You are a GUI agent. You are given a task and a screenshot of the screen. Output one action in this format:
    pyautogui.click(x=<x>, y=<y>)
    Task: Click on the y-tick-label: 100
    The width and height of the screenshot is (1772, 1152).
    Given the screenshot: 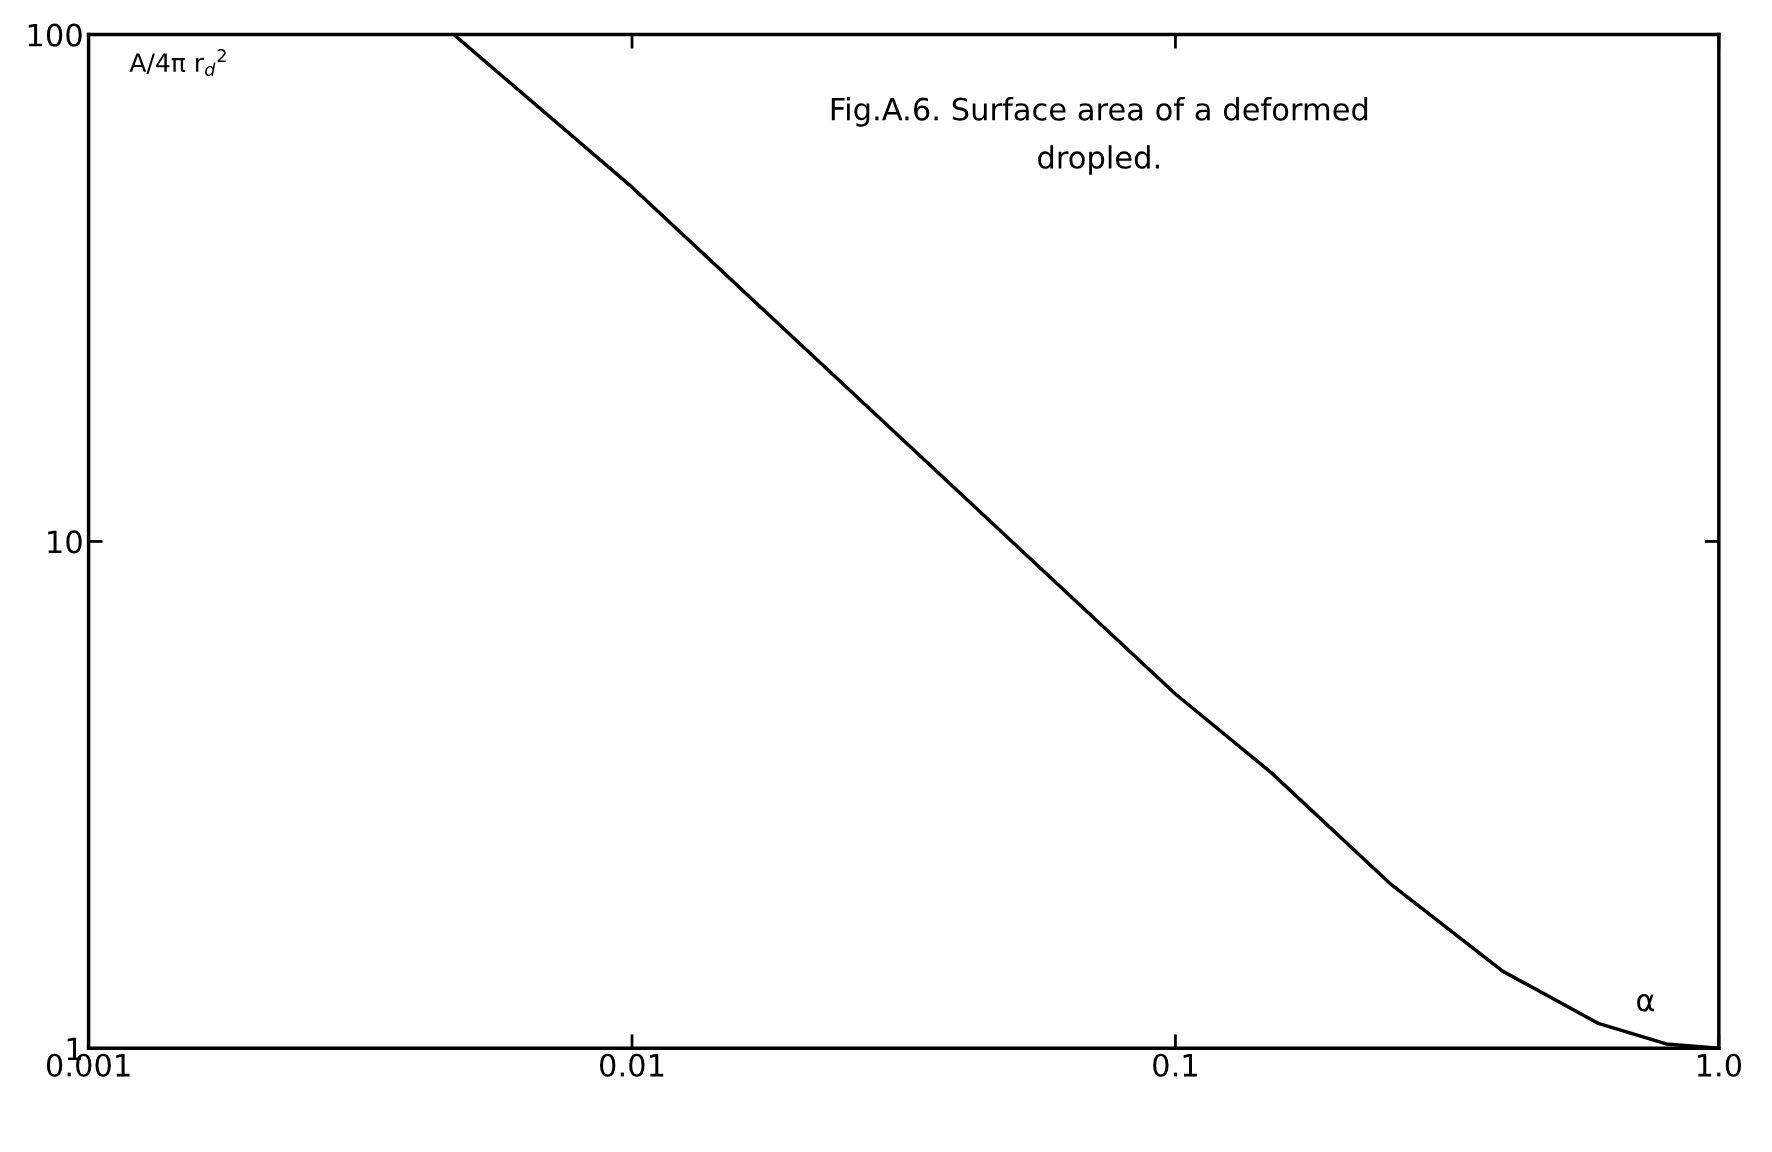 What is the action you would take?
    pyautogui.click(x=55, y=35)
    